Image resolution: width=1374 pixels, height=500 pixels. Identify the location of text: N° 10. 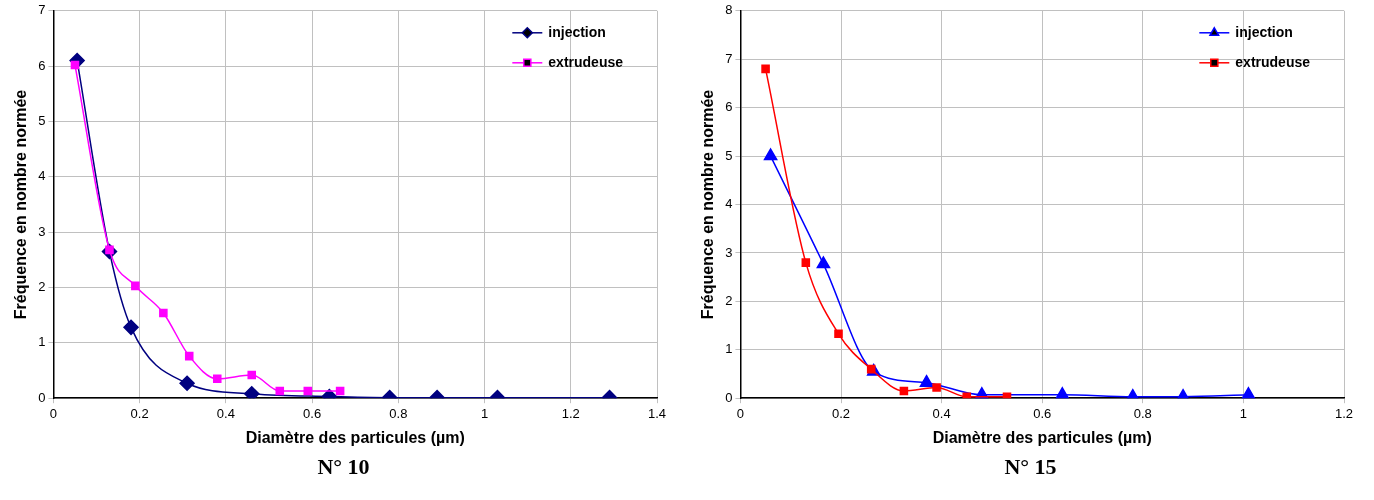
(343, 467).